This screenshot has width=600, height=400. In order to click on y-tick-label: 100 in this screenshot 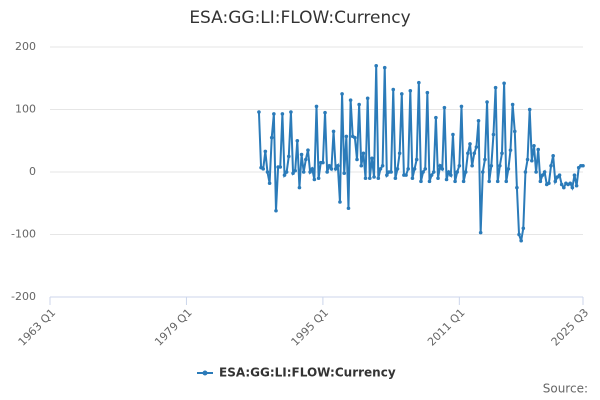, I will do `click(25, 109)`.